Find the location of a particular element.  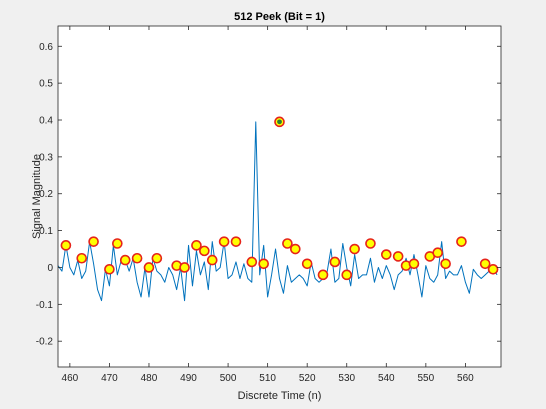

x-tick-label: 560 is located at coordinates (465, 378).